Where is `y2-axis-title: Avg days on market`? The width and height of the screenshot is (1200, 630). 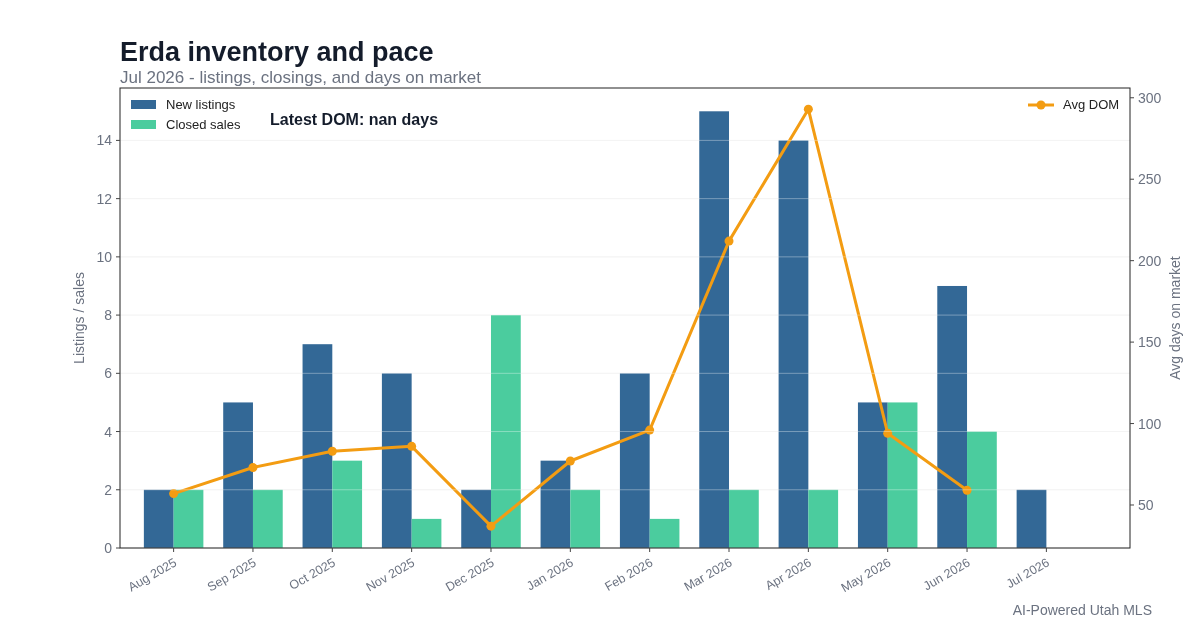
y2-axis-title: Avg days on market is located at coordinates (1175, 318).